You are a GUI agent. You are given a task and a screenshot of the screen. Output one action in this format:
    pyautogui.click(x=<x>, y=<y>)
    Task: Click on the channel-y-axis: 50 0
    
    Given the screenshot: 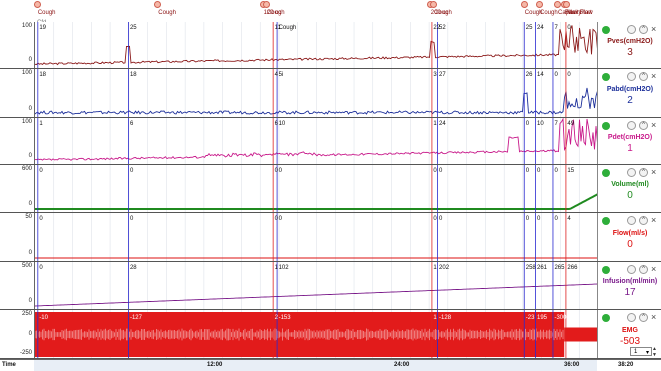 What is the action you would take?
    pyautogui.click(x=17, y=237)
    